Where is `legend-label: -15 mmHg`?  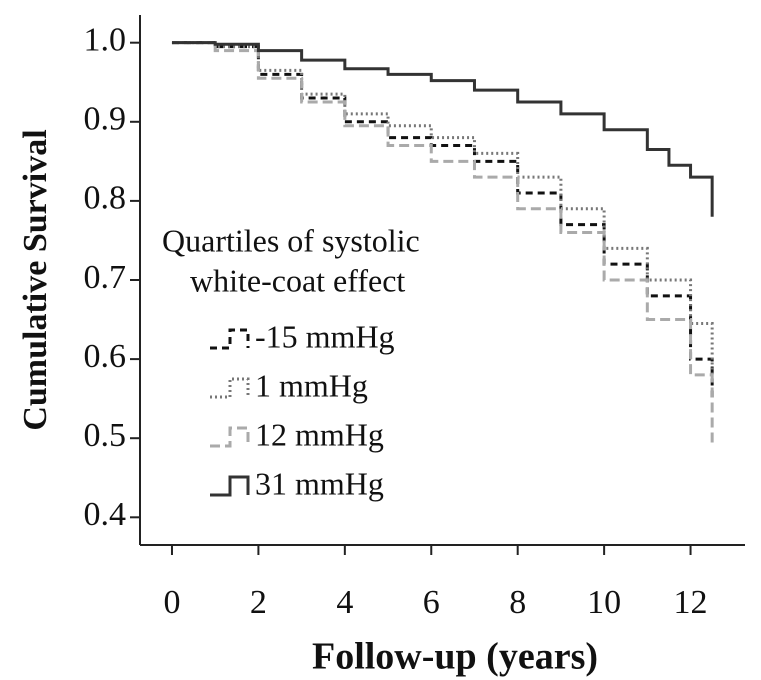 legend-label: -15 mmHg is located at coordinates (325, 336).